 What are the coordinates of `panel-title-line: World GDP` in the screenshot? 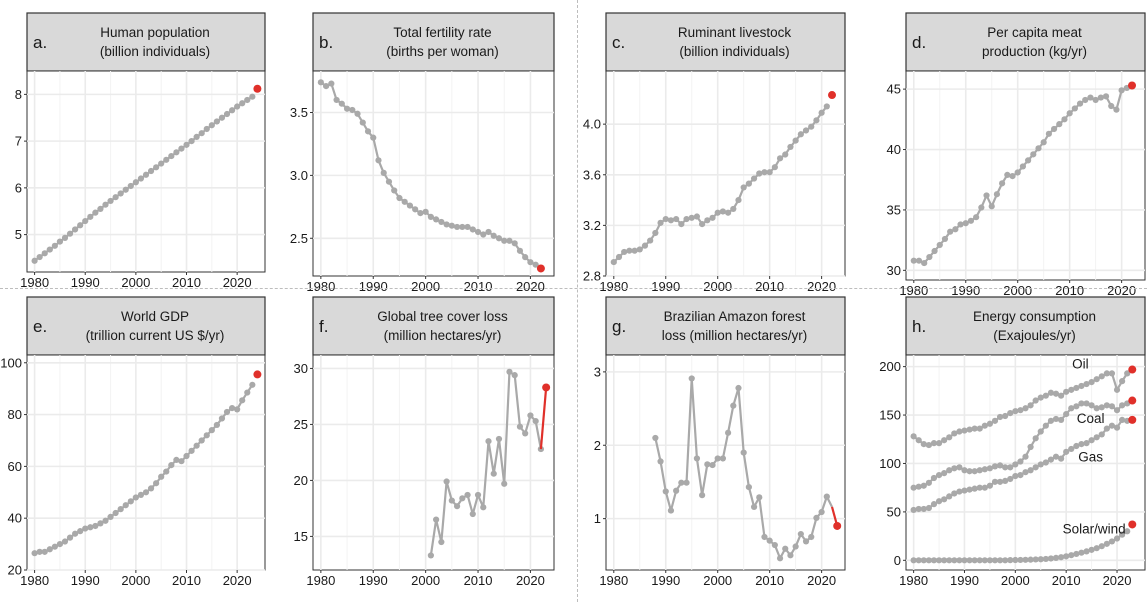 It's located at (155, 316).